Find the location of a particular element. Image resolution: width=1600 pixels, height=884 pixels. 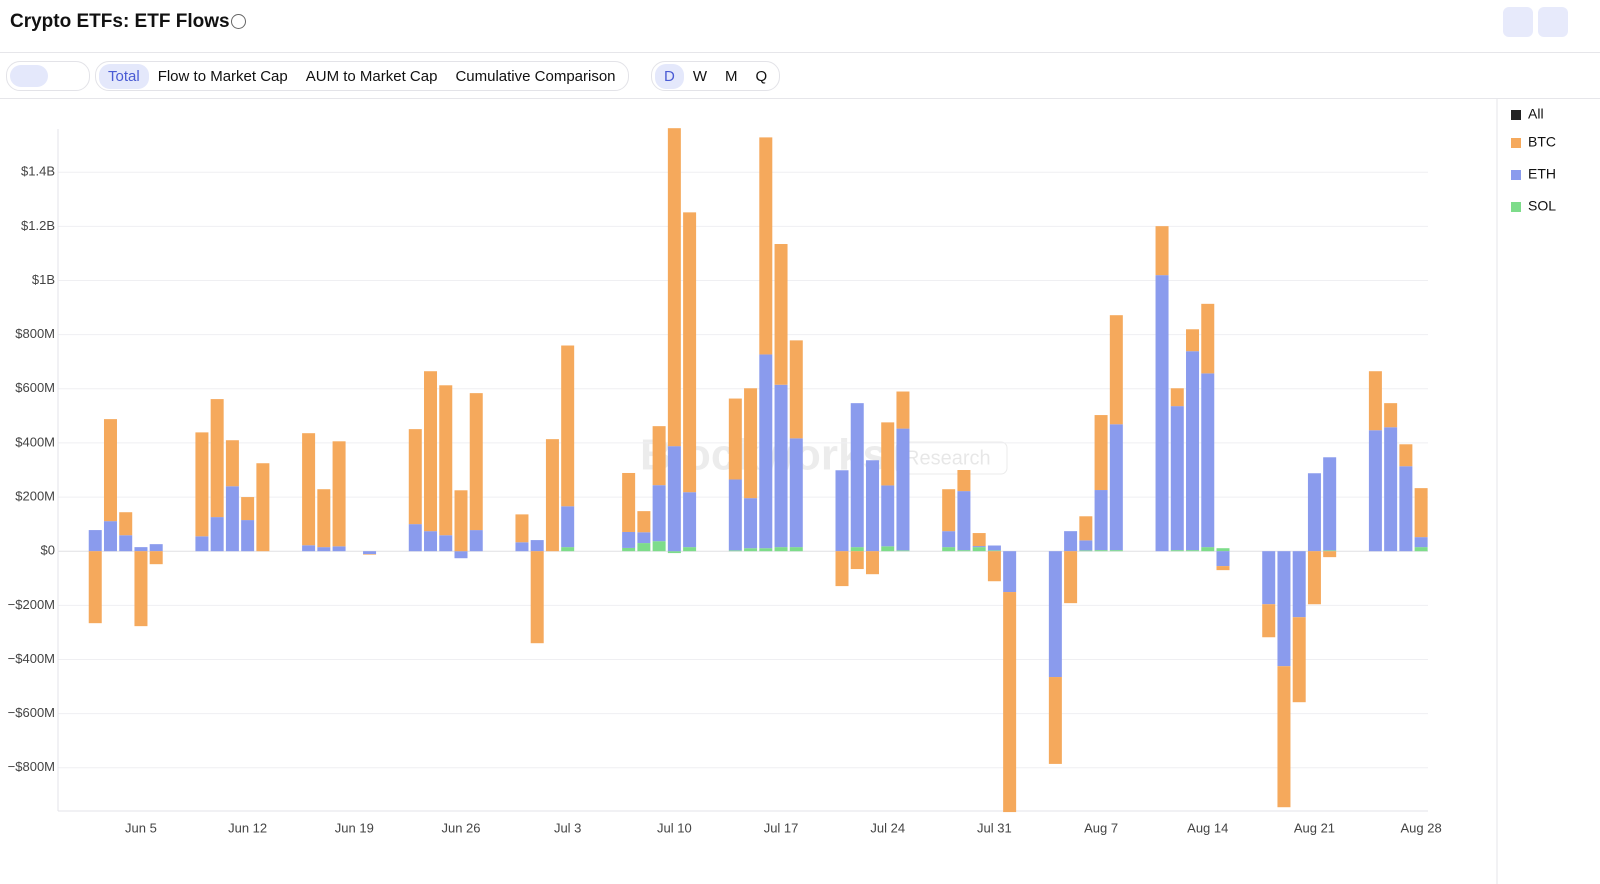

chart-type-group is located at coordinates (48, 76).